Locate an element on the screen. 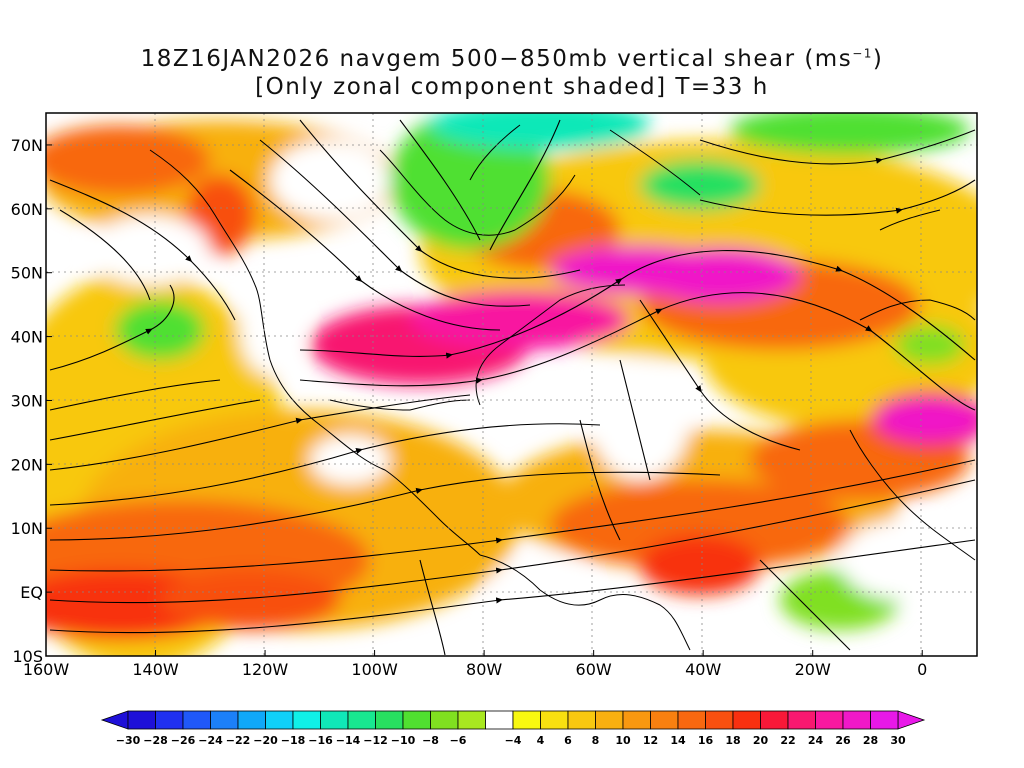  colorbar-level-label: 30 is located at coordinates (898, 740).